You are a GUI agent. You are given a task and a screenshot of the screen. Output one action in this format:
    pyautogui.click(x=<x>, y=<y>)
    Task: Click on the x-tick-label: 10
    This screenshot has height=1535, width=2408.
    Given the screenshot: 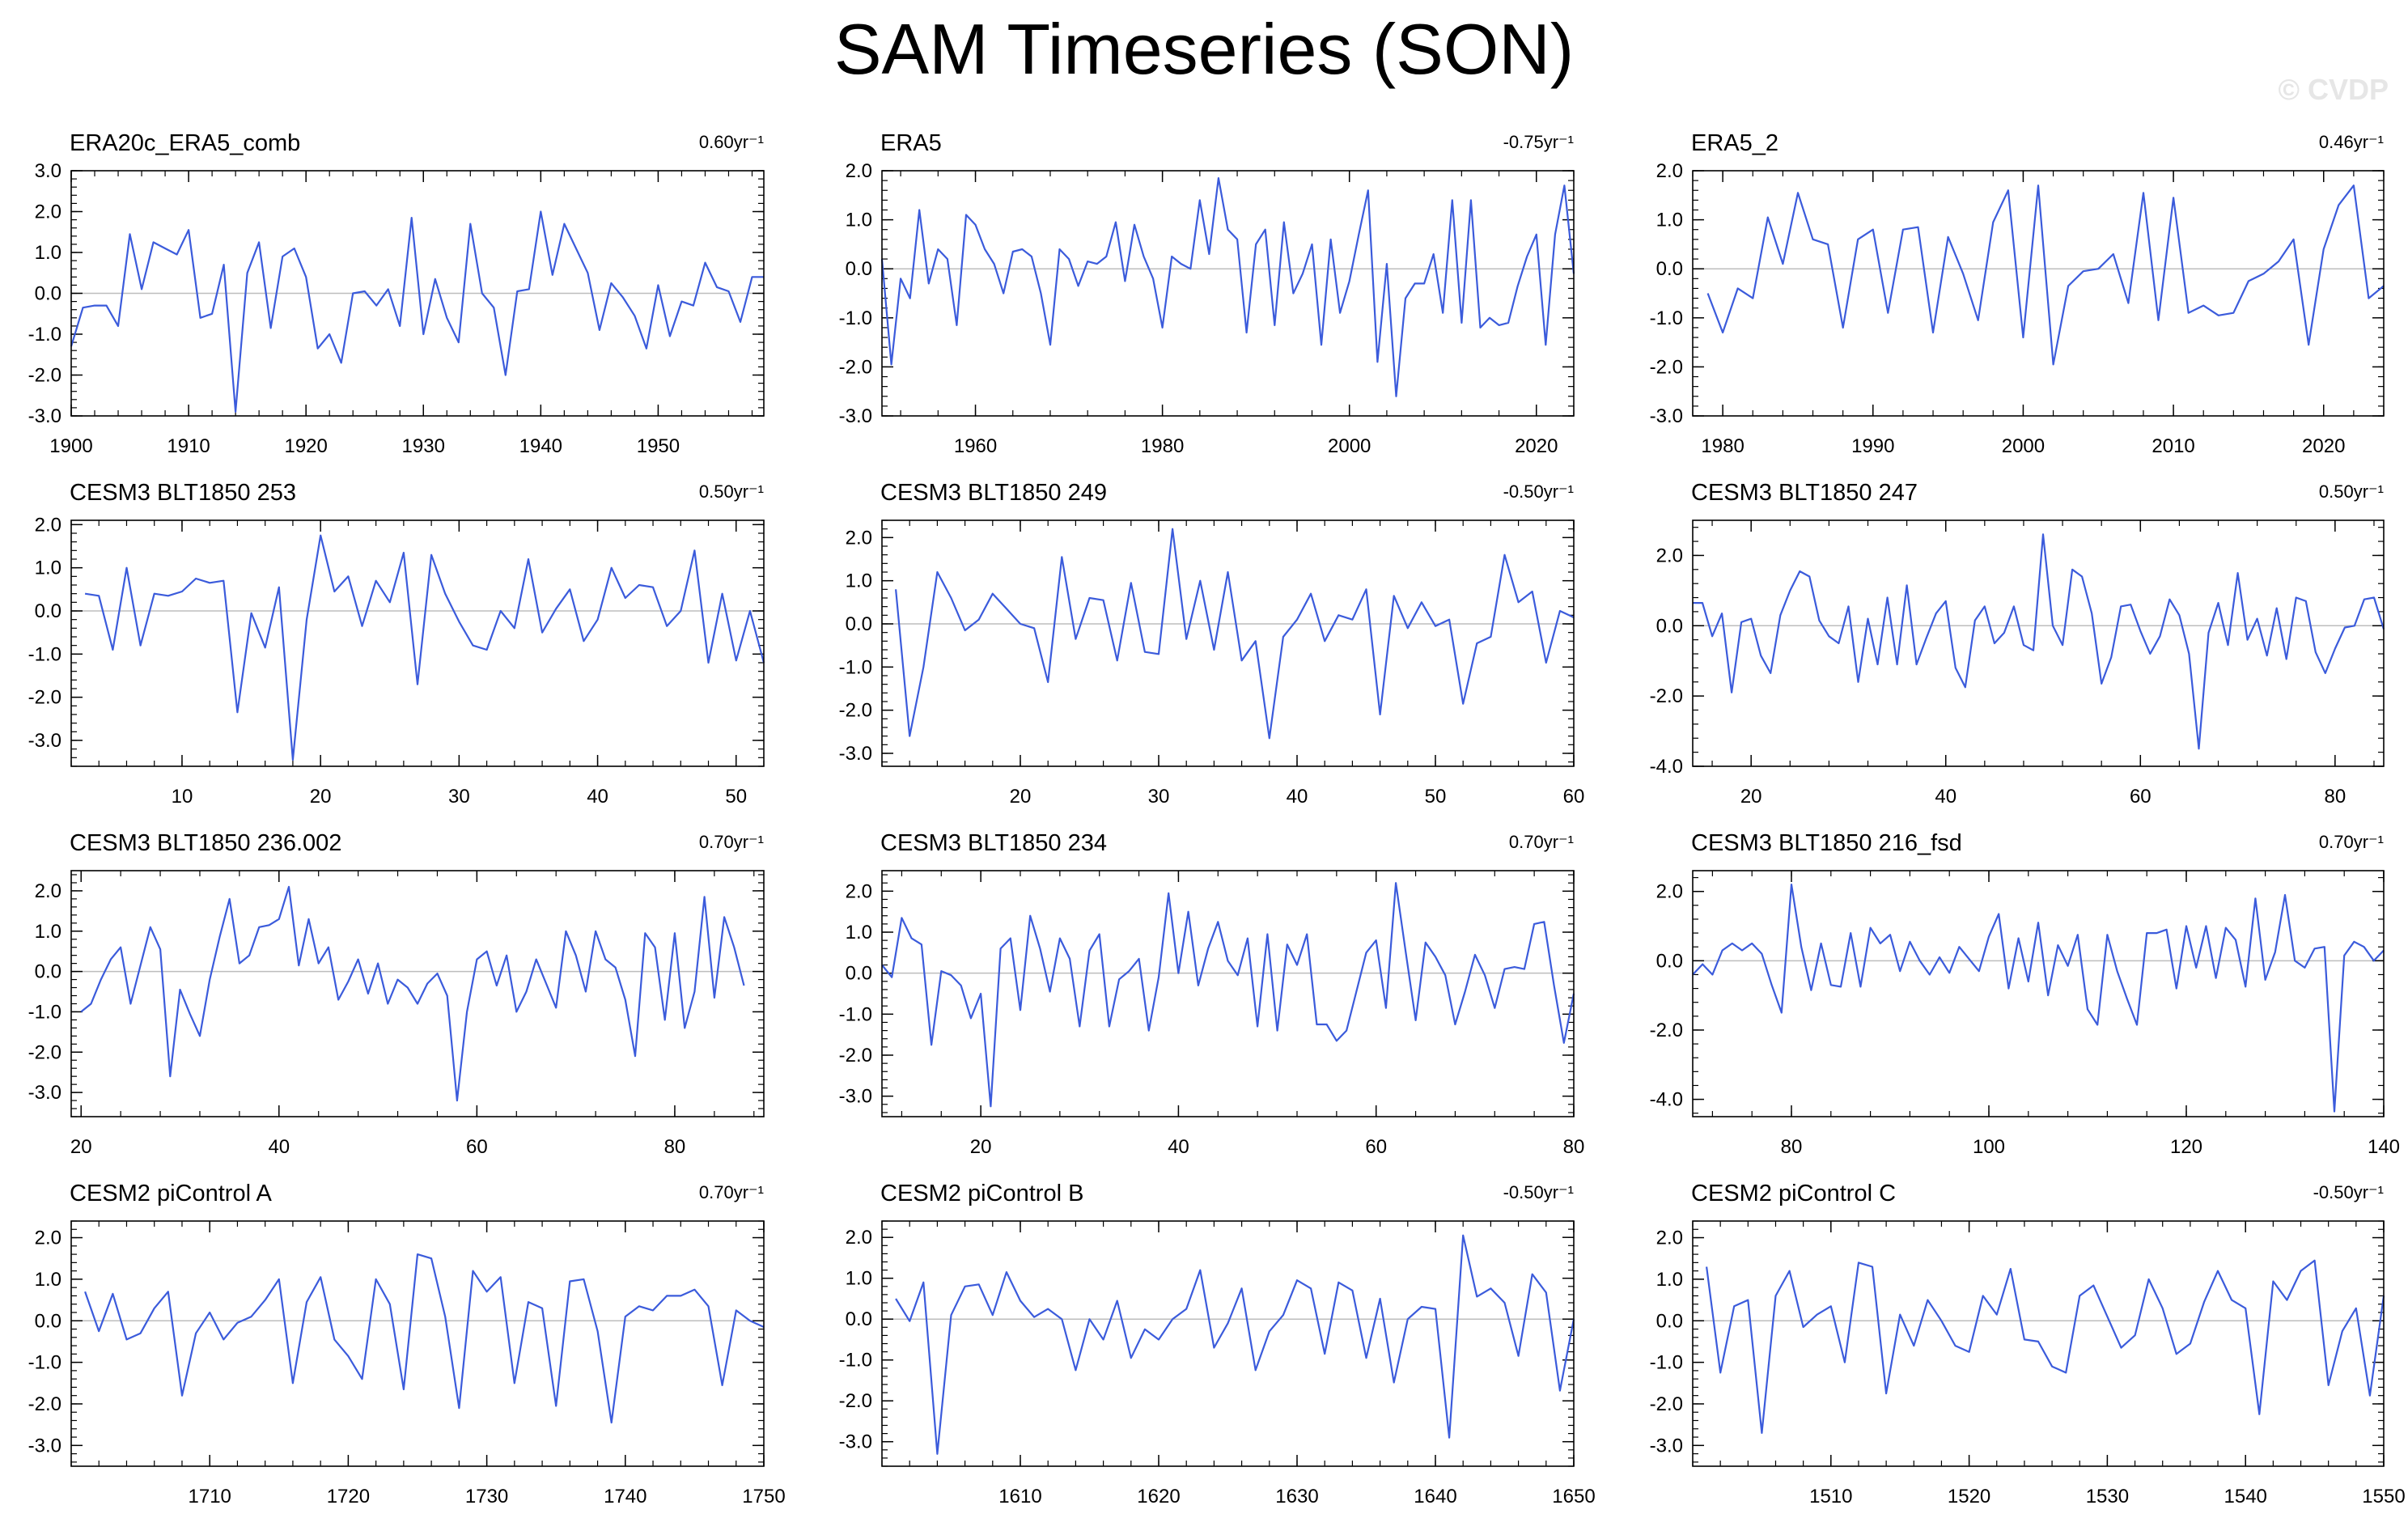 What is the action you would take?
    pyautogui.click(x=182, y=797)
    